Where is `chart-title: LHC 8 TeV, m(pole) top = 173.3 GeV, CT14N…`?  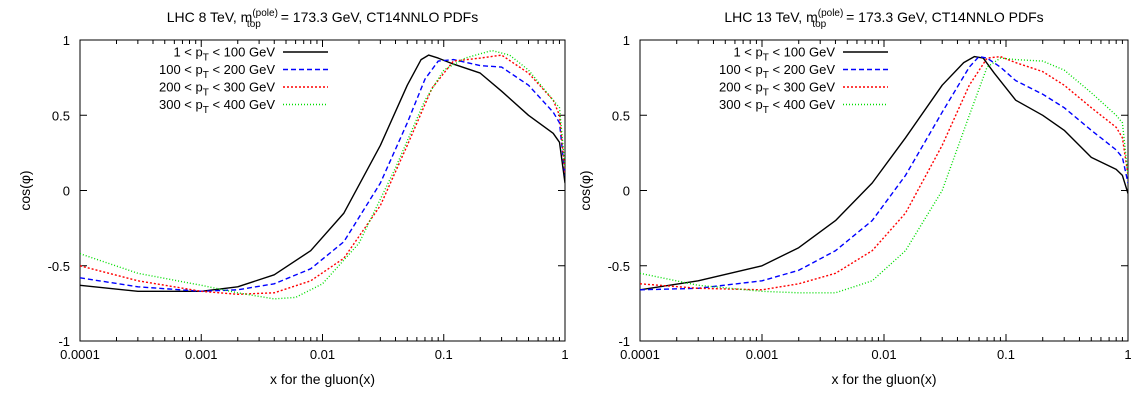 chart-title: LHC 8 TeV, m(pole) top = 173.3 GeV, CT14N… is located at coordinates (323, 19).